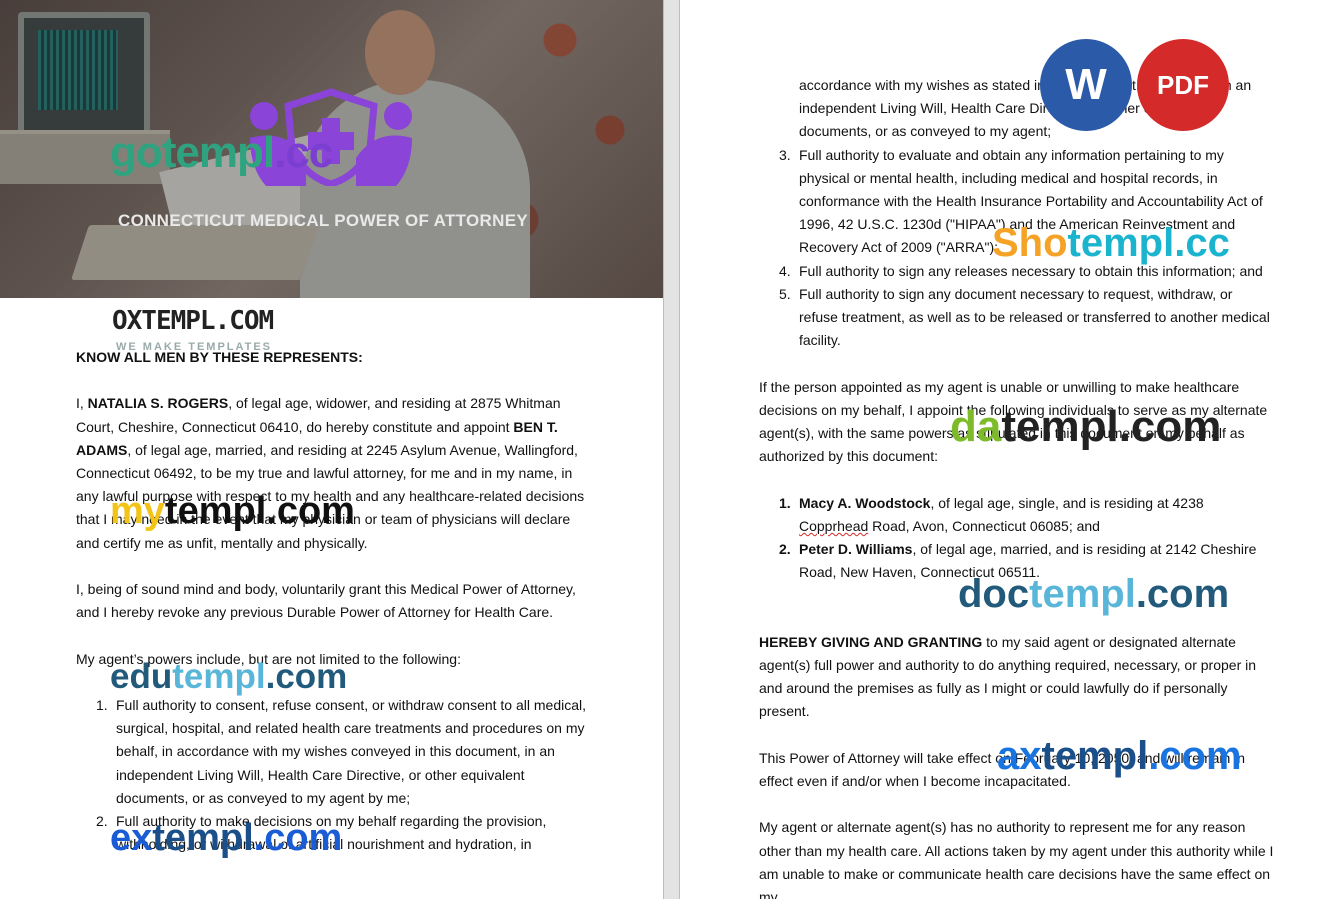 The image size is (1339, 899). Describe the element at coordinates (671, 449) in the screenshot. I see `page-gutter` at that location.